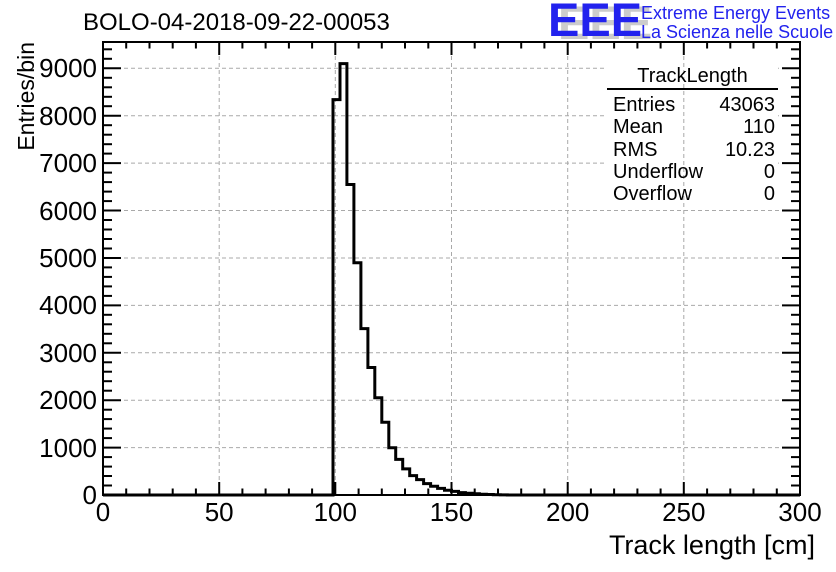  Describe the element at coordinates (68, 447) in the screenshot. I see `y-tick-label: 1000` at that location.